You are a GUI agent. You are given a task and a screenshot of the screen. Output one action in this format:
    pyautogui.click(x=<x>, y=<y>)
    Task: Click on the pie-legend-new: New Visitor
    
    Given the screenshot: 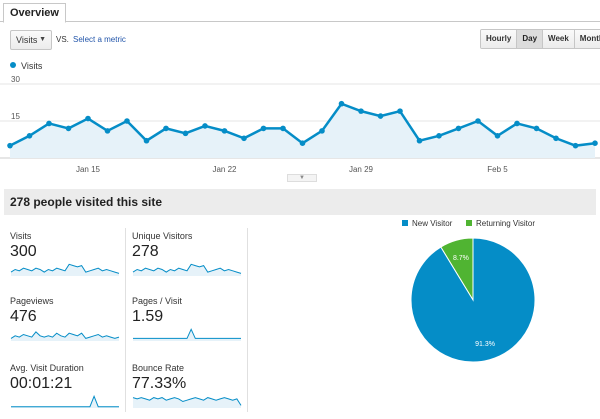 What is the action you would take?
    pyautogui.click(x=427, y=223)
    